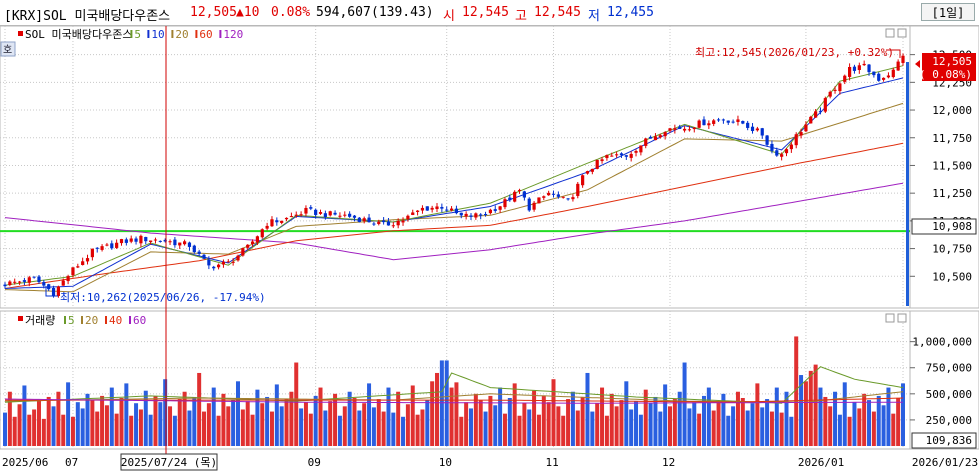 This screenshot has width=979, height=472. Describe the element at coordinates (890, 33) in the screenshot. I see `price-panel-restore-icon` at that location.